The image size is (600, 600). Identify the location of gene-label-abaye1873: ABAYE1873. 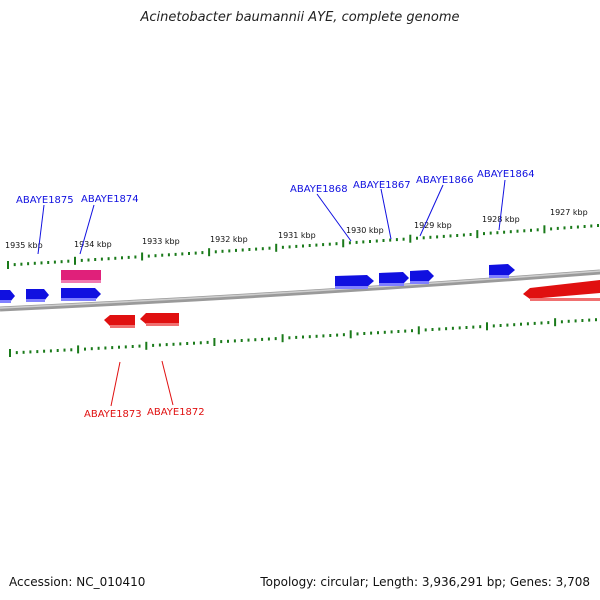
(113, 414).